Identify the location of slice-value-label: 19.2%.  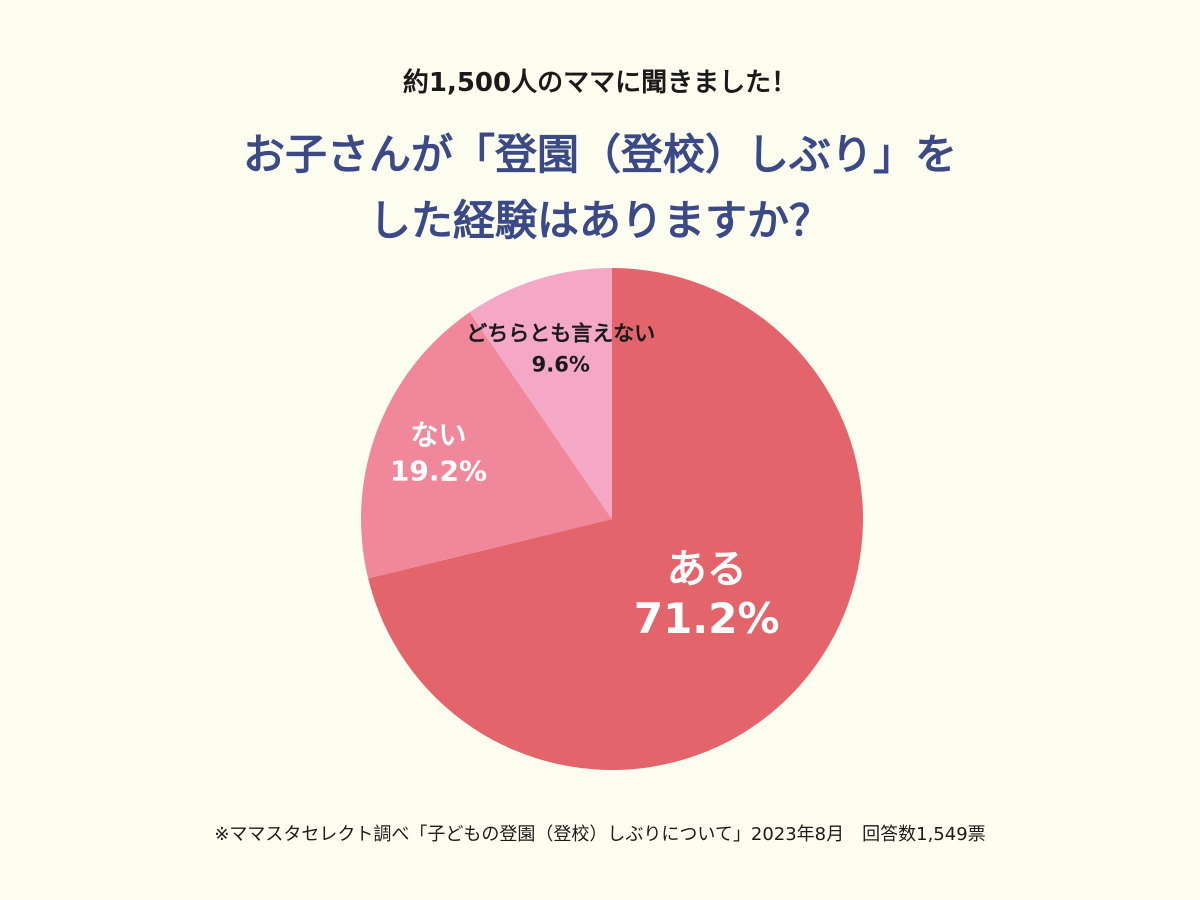
(438, 471).